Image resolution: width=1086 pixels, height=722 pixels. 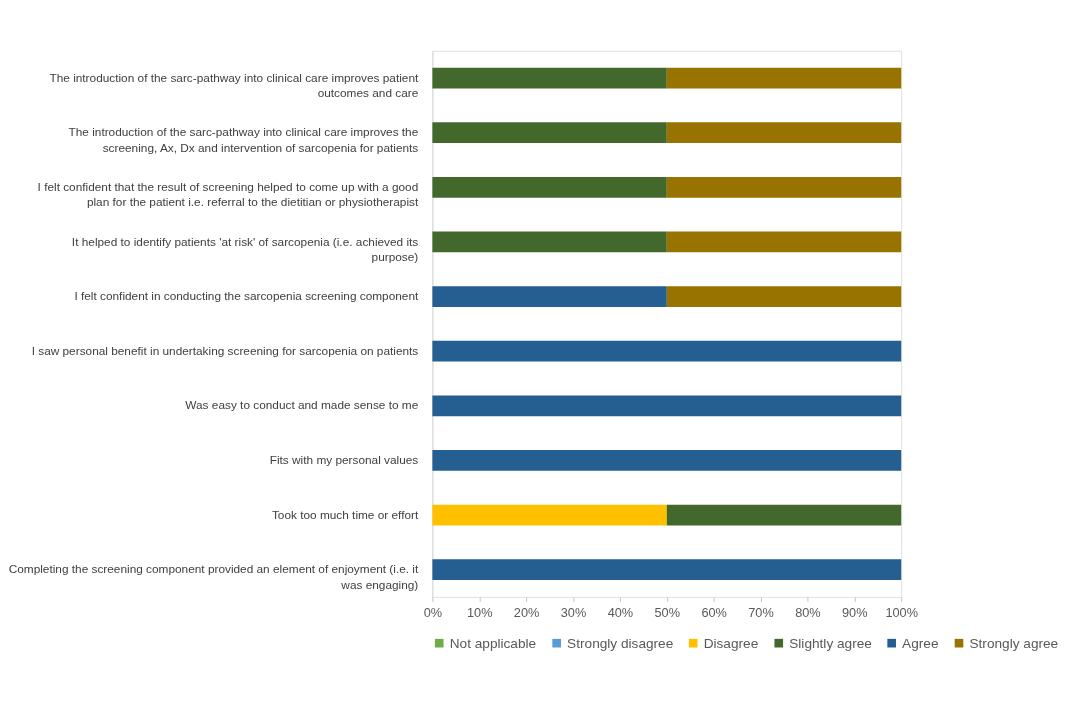 I want to click on x-tick-label: 100%, so click(x=901, y=613).